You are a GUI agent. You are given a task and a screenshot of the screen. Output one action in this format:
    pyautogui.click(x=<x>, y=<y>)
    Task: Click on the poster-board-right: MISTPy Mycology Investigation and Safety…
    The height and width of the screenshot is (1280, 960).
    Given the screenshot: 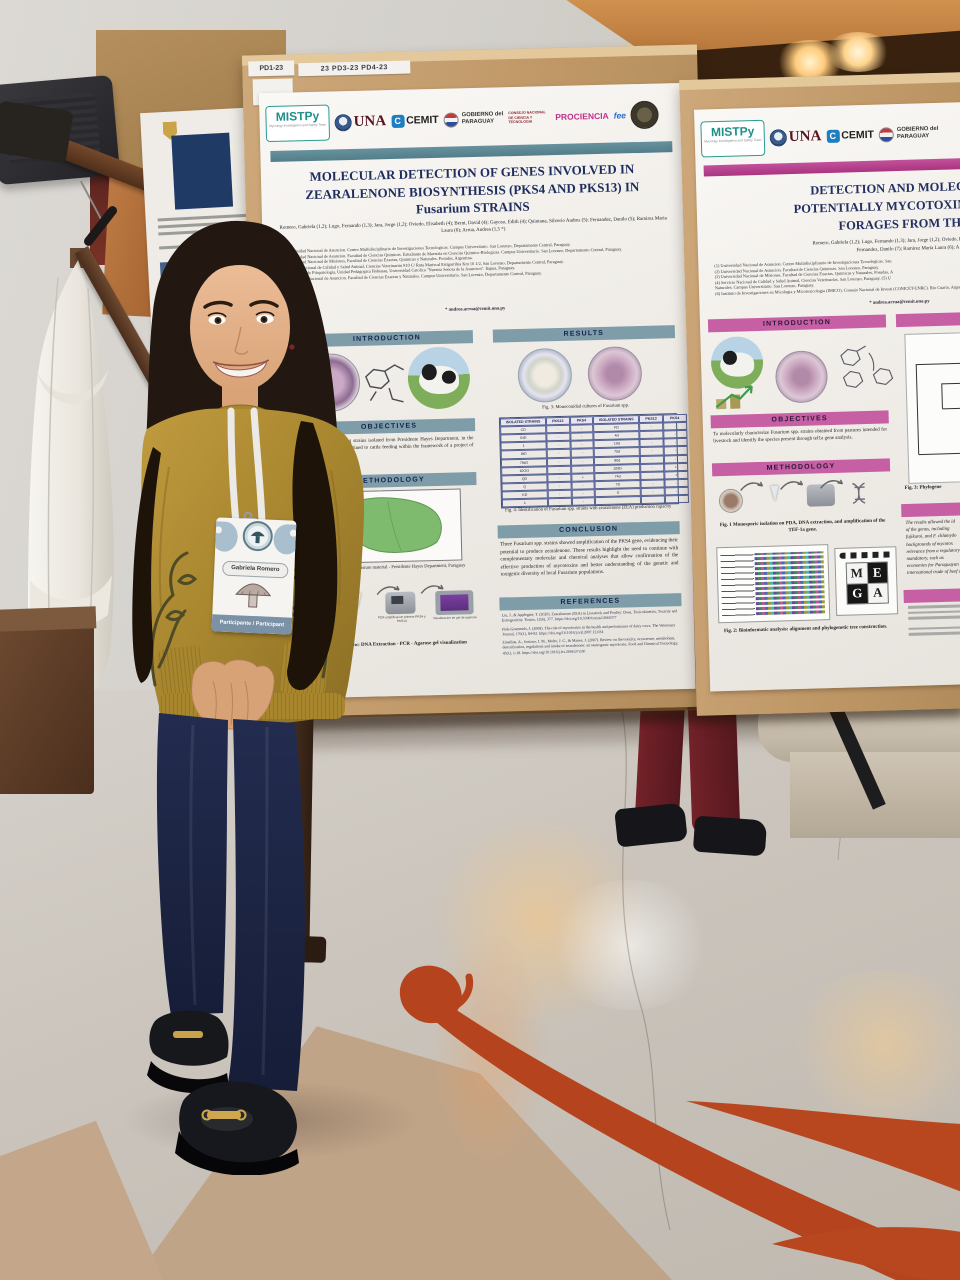 What is the action you would take?
    pyautogui.click(x=819, y=394)
    